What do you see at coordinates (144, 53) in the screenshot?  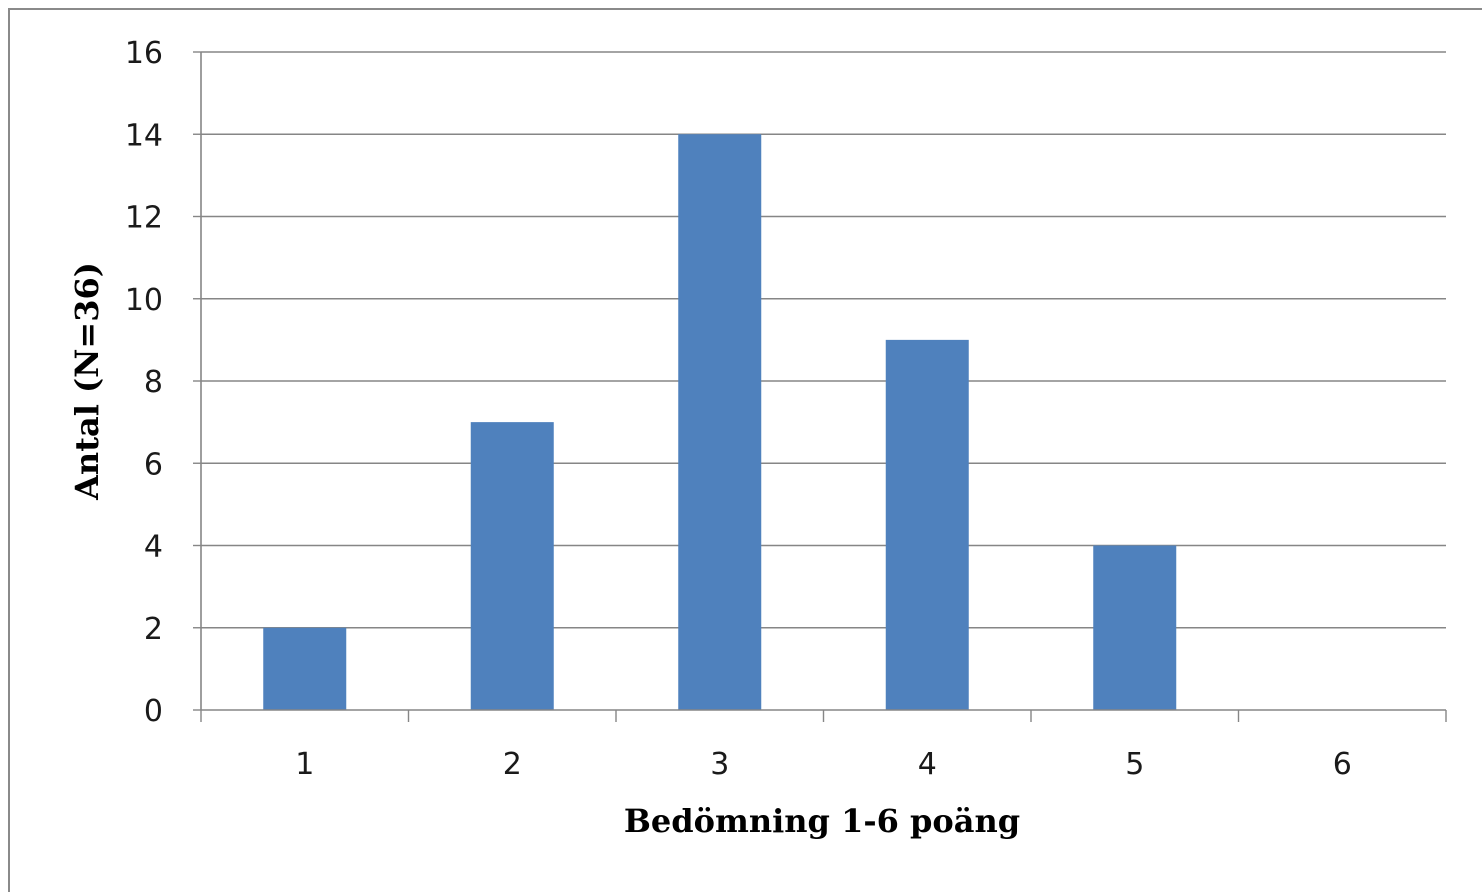 I see `y-tick-label: 16` at bounding box center [144, 53].